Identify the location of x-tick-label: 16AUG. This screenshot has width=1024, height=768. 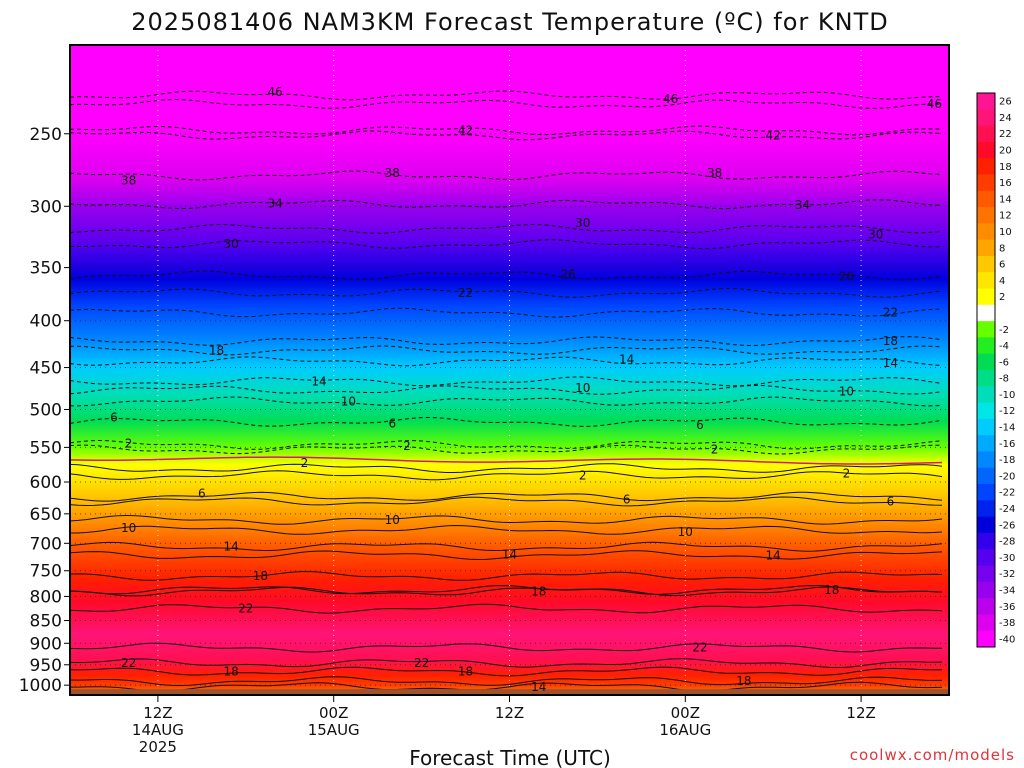
(685, 730).